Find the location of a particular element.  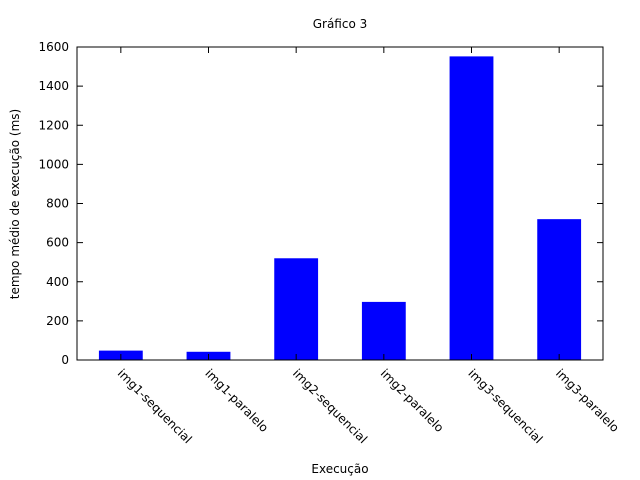

x-tick-label: img1-sequencial is located at coordinates (155, 406).